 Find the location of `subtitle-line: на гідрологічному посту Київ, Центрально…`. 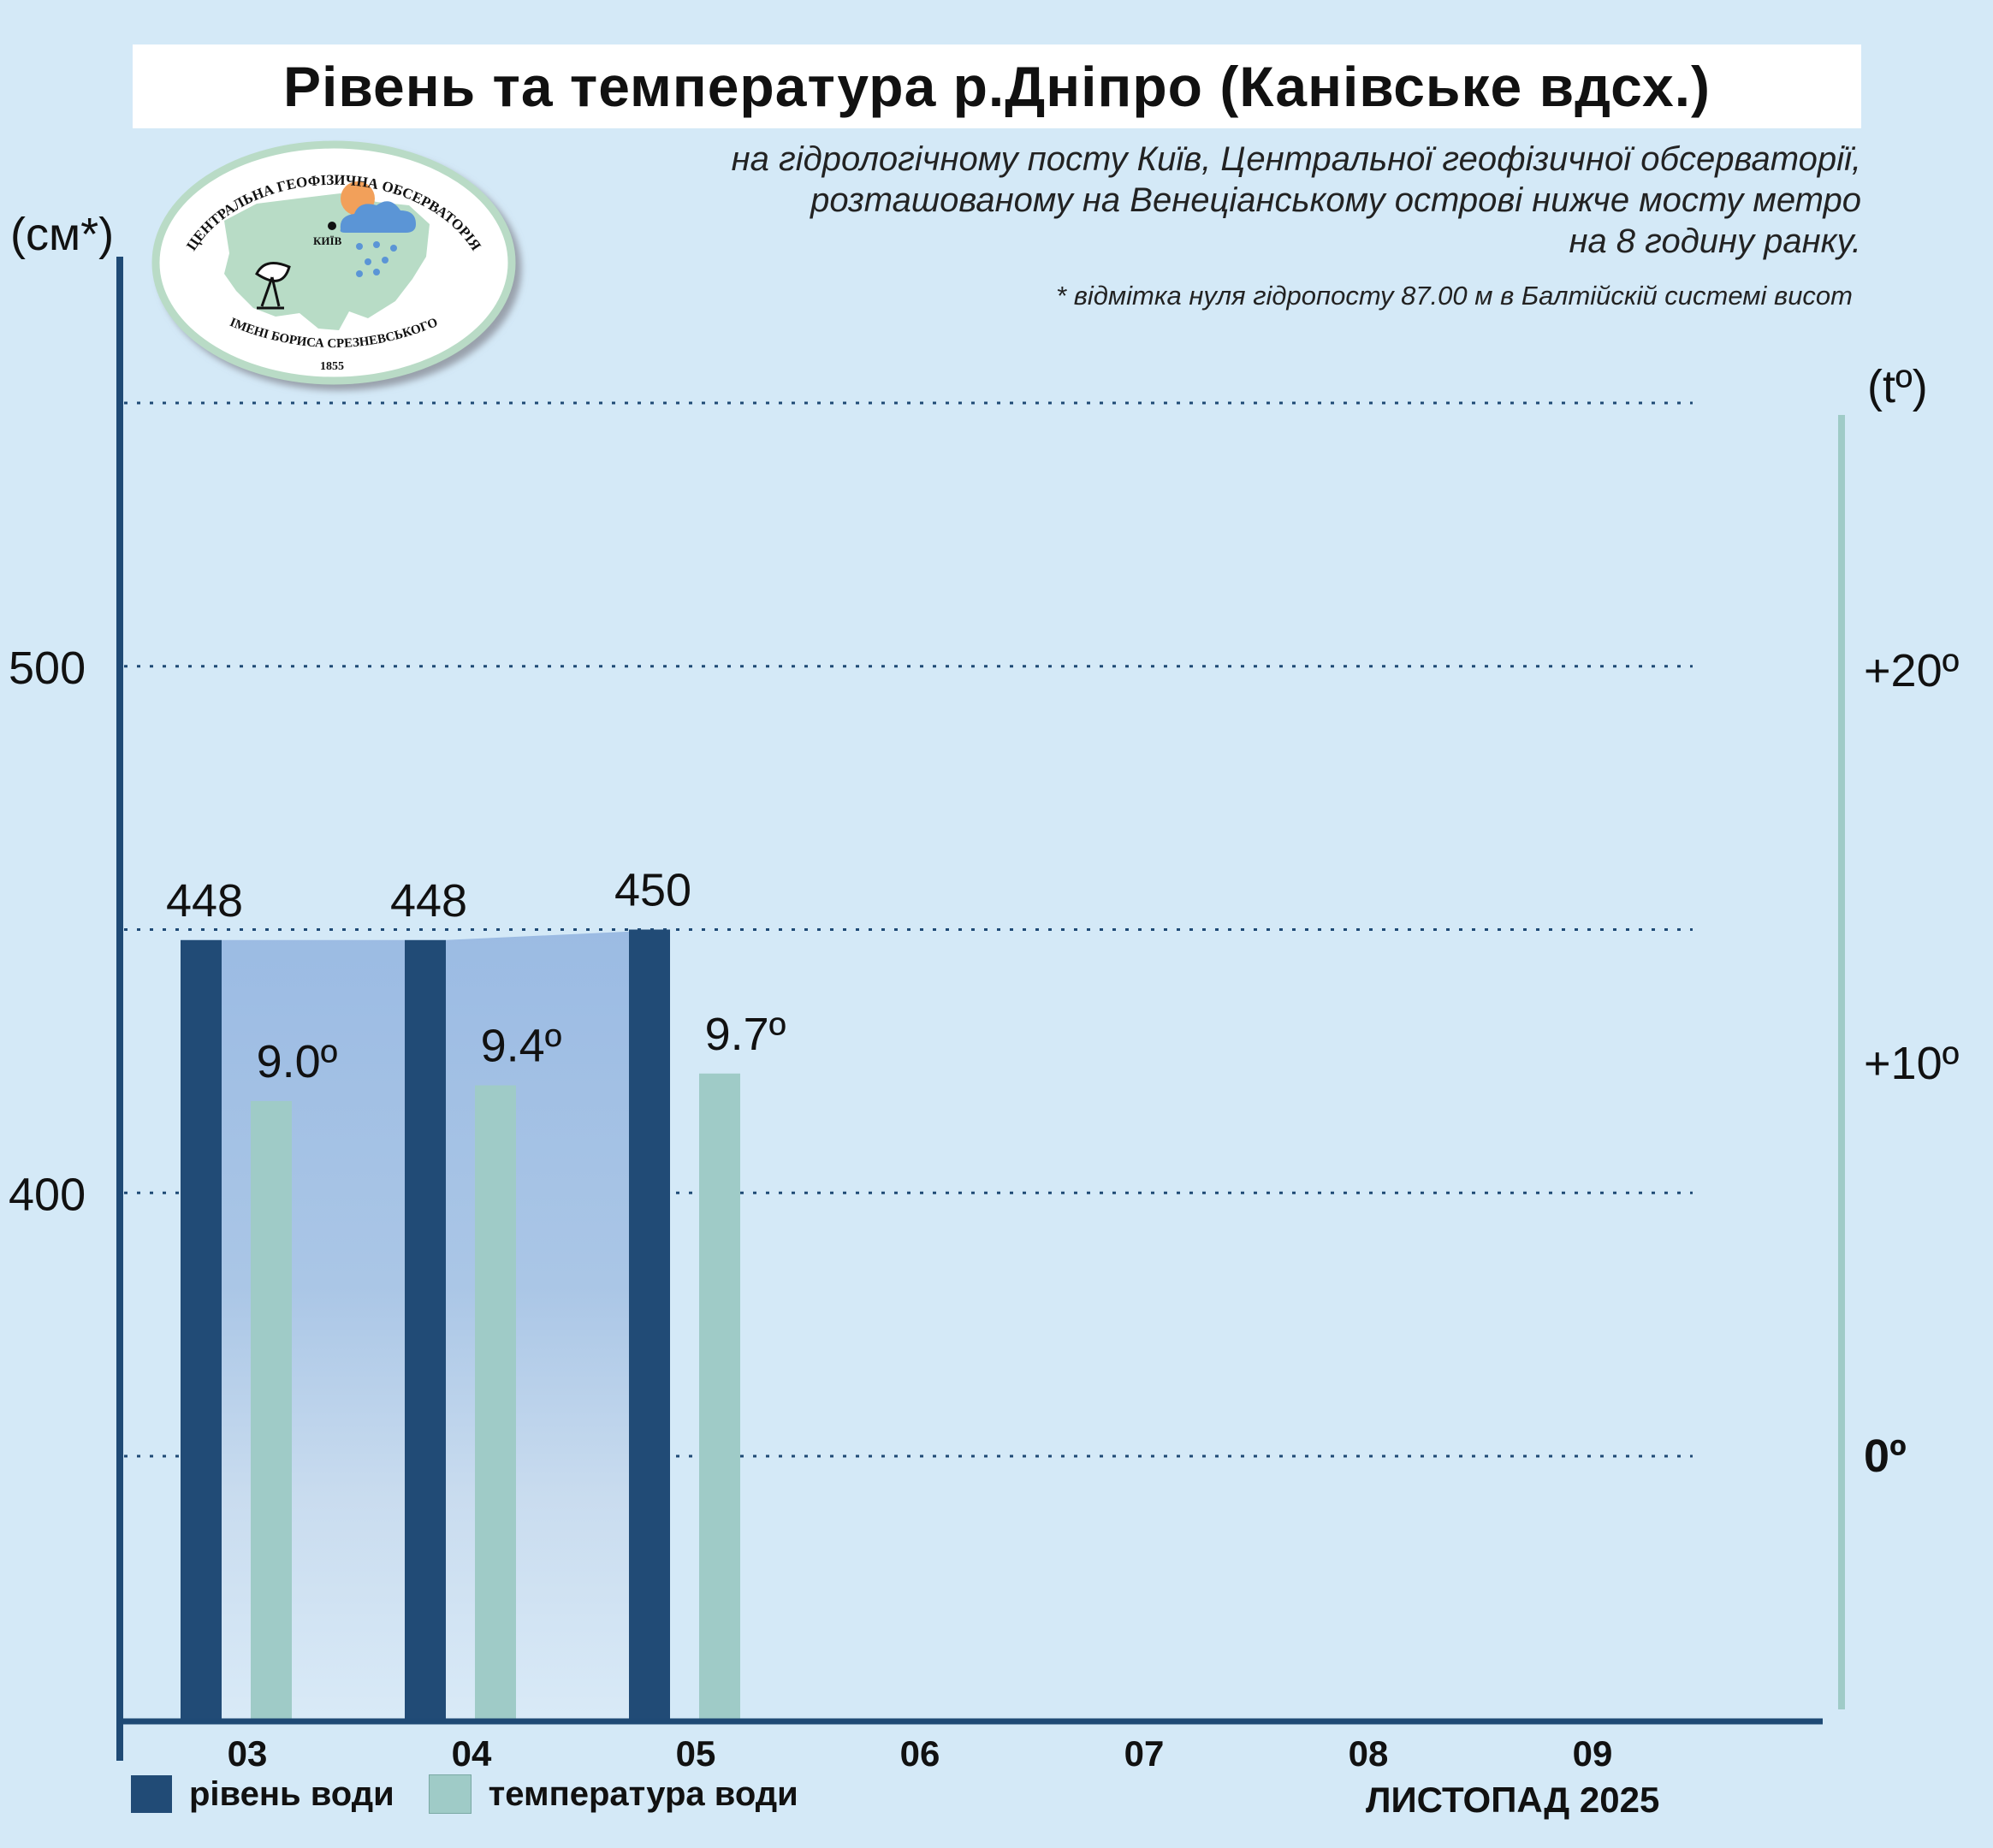

subtitle-line: на гідрологічному посту Київ, Центрально… is located at coordinates (1296, 159).